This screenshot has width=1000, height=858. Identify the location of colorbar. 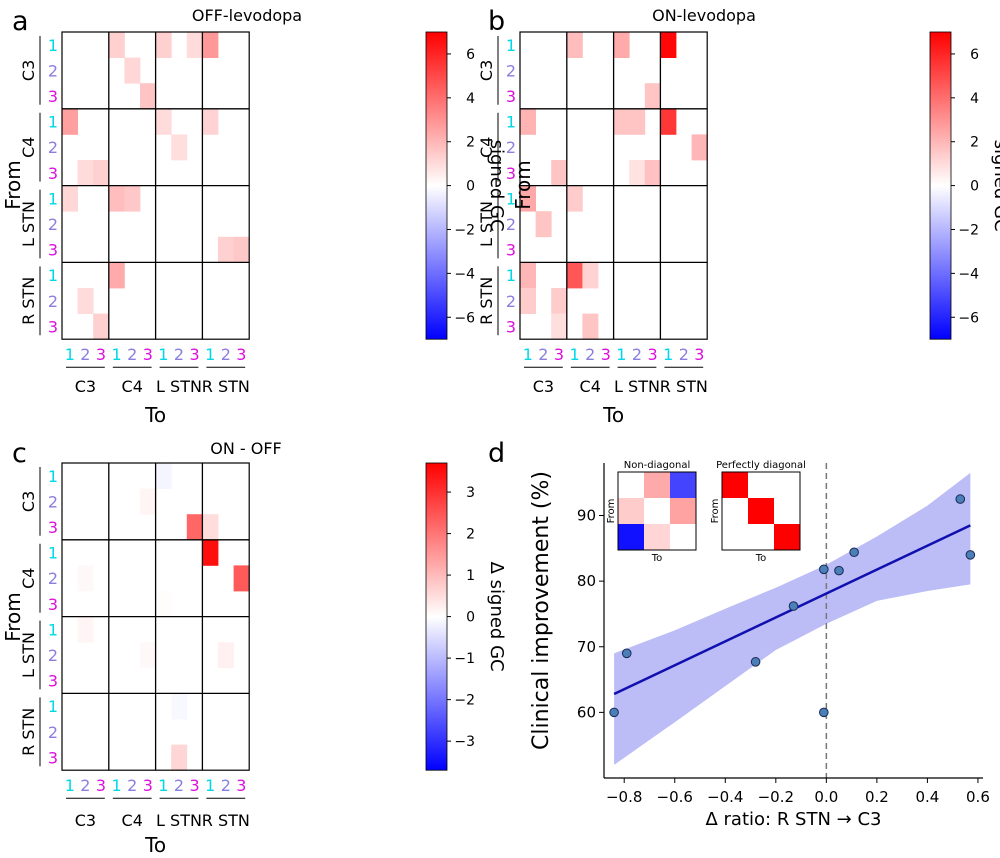
(436, 616).